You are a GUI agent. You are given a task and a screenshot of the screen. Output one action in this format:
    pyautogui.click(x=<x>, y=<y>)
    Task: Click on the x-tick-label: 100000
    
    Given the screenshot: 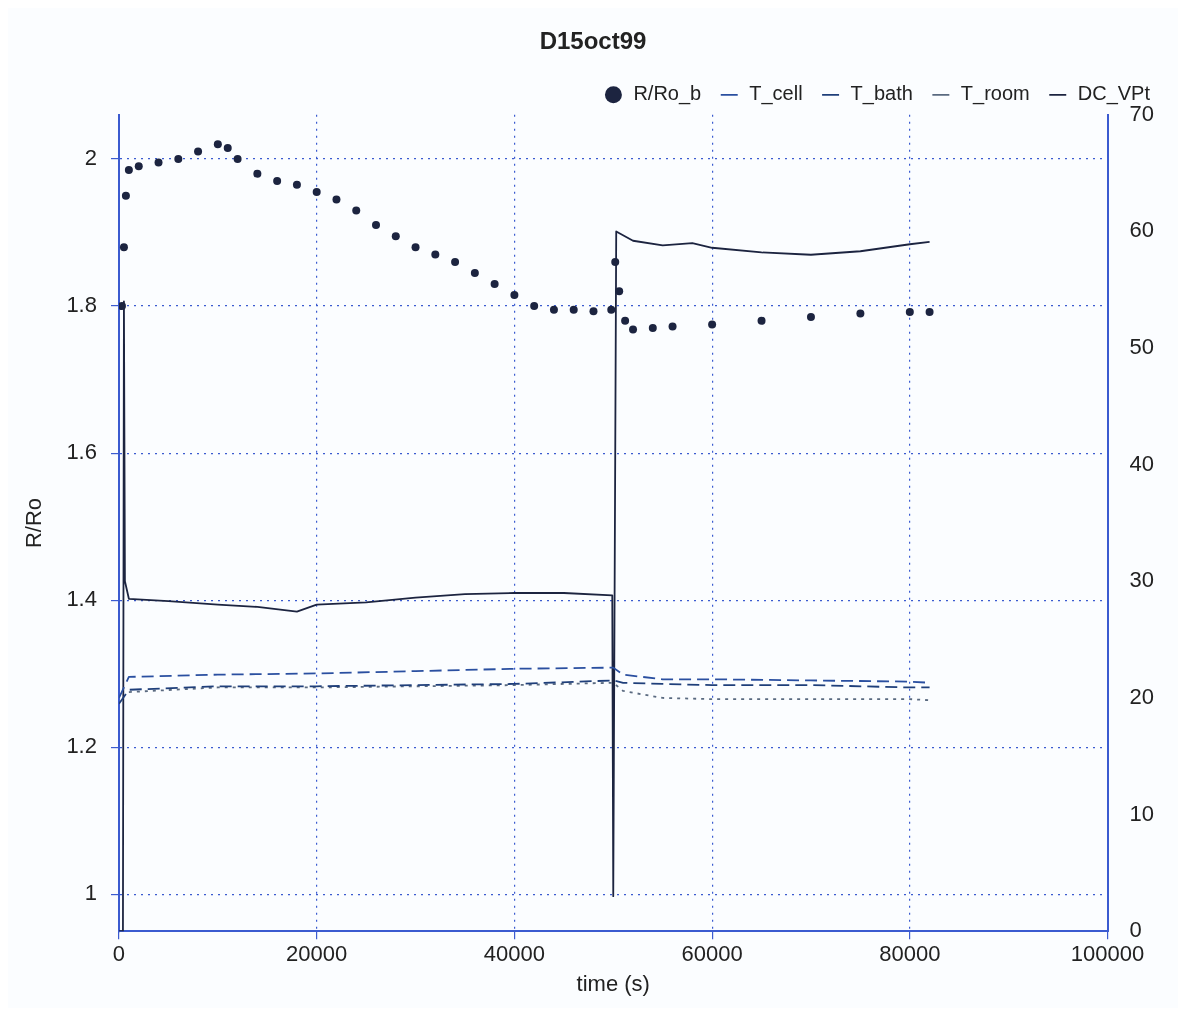 What is the action you would take?
    pyautogui.click(x=1107, y=954)
    